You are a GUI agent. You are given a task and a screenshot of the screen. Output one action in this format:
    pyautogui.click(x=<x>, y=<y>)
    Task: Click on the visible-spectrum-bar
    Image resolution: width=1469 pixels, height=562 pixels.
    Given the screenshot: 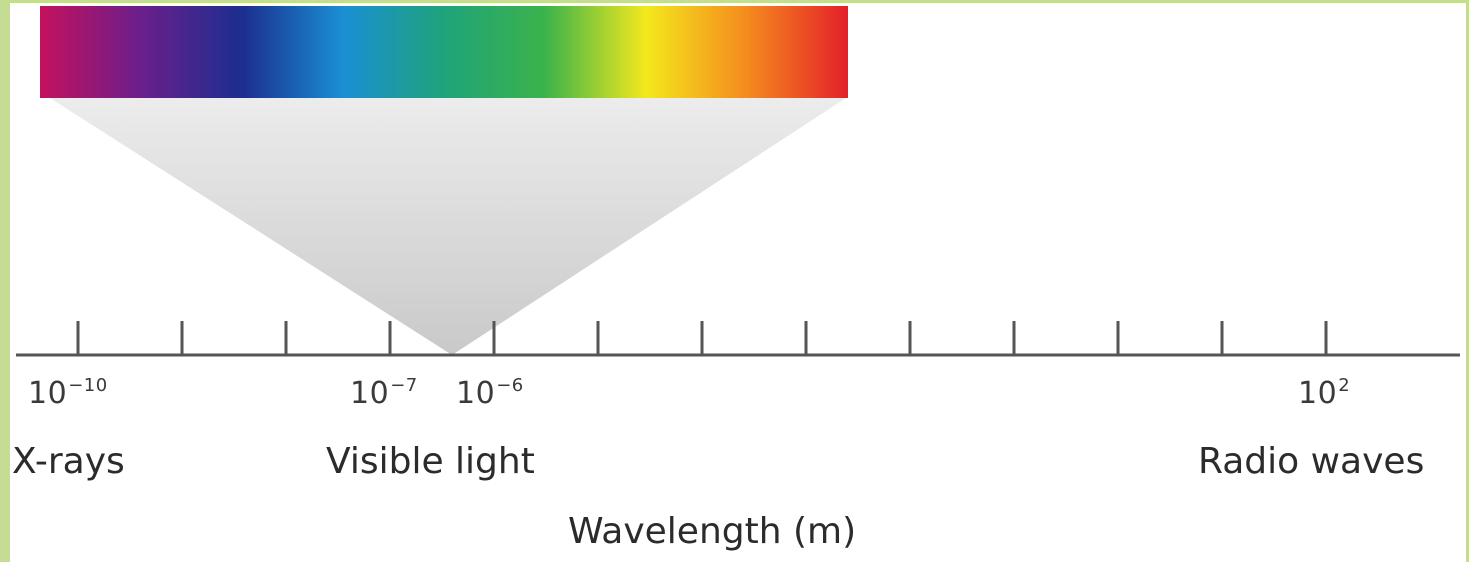 What is the action you would take?
    pyautogui.click(x=444, y=52)
    